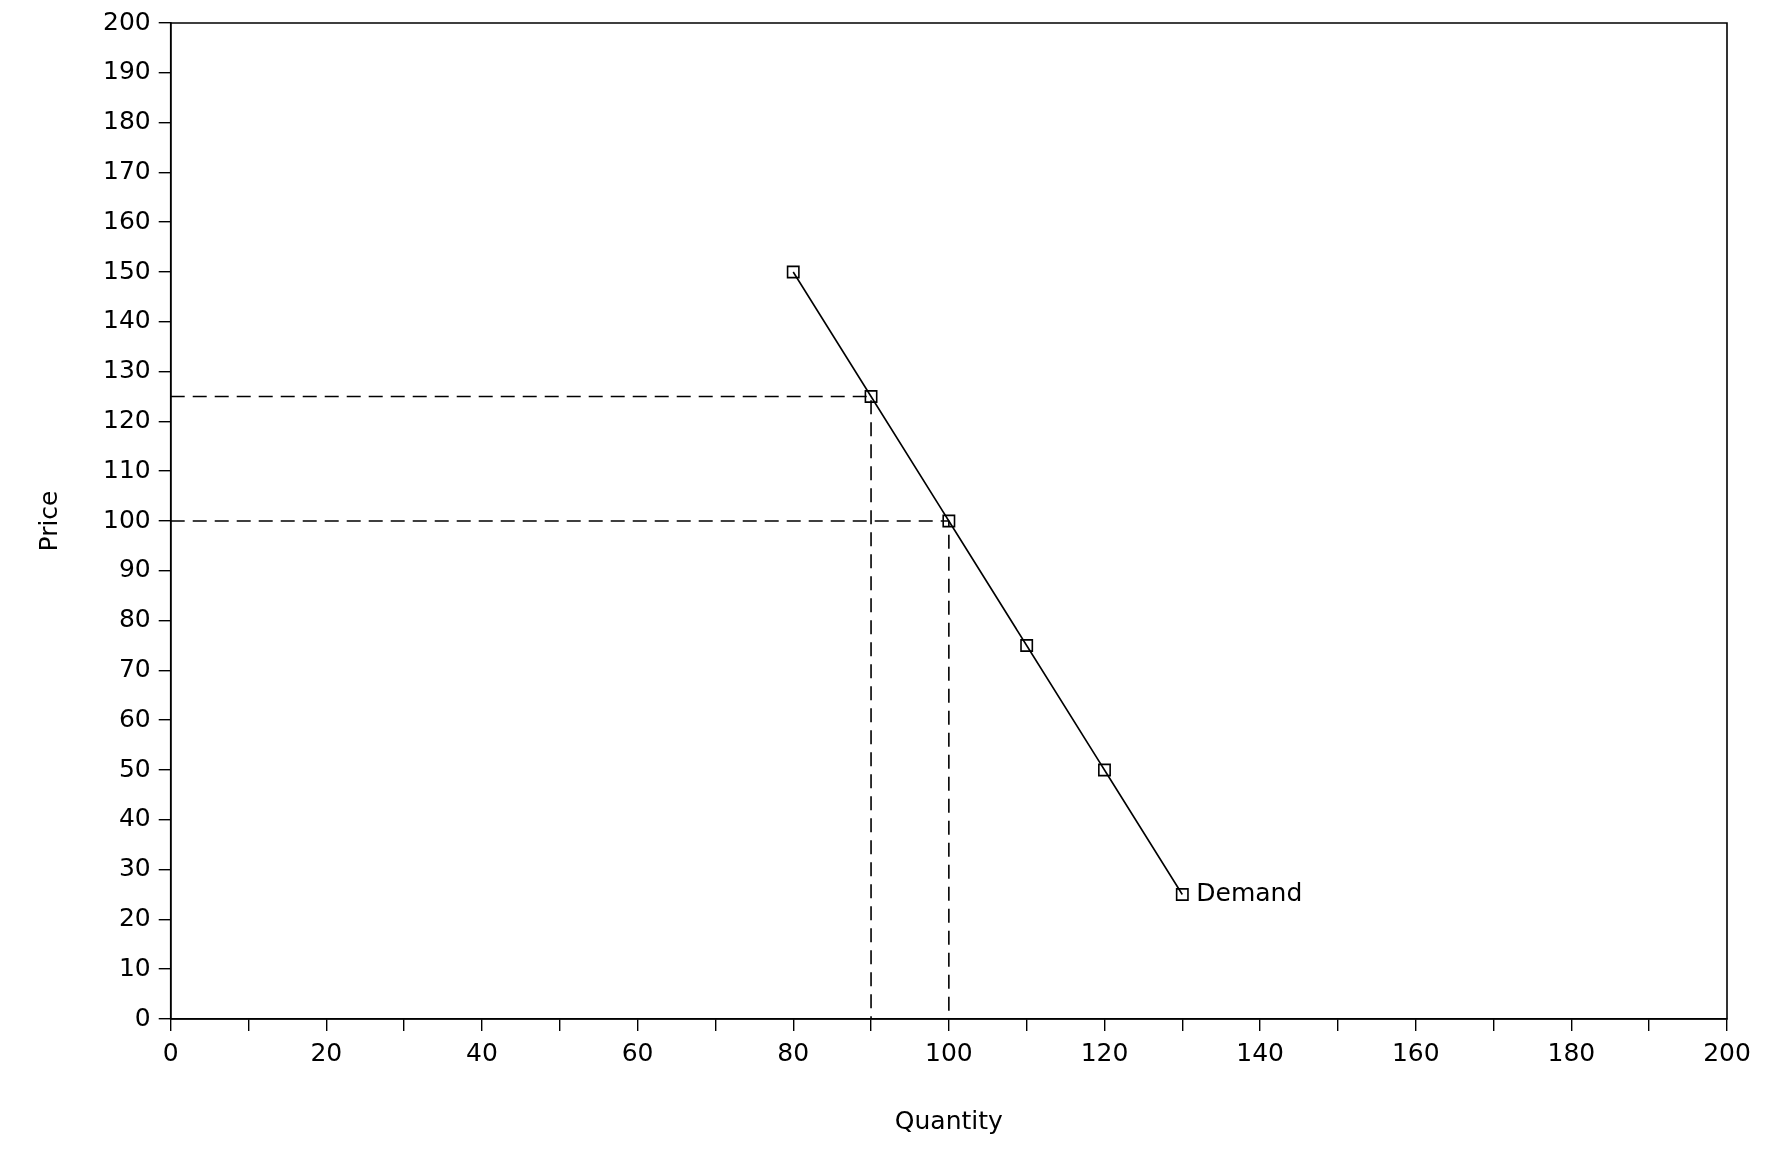 This screenshot has width=1777, height=1172. What do you see at coordinates (48, 521) in the screenshot?
I see `y-axis-title: Price` at bounding box center [48, 521].